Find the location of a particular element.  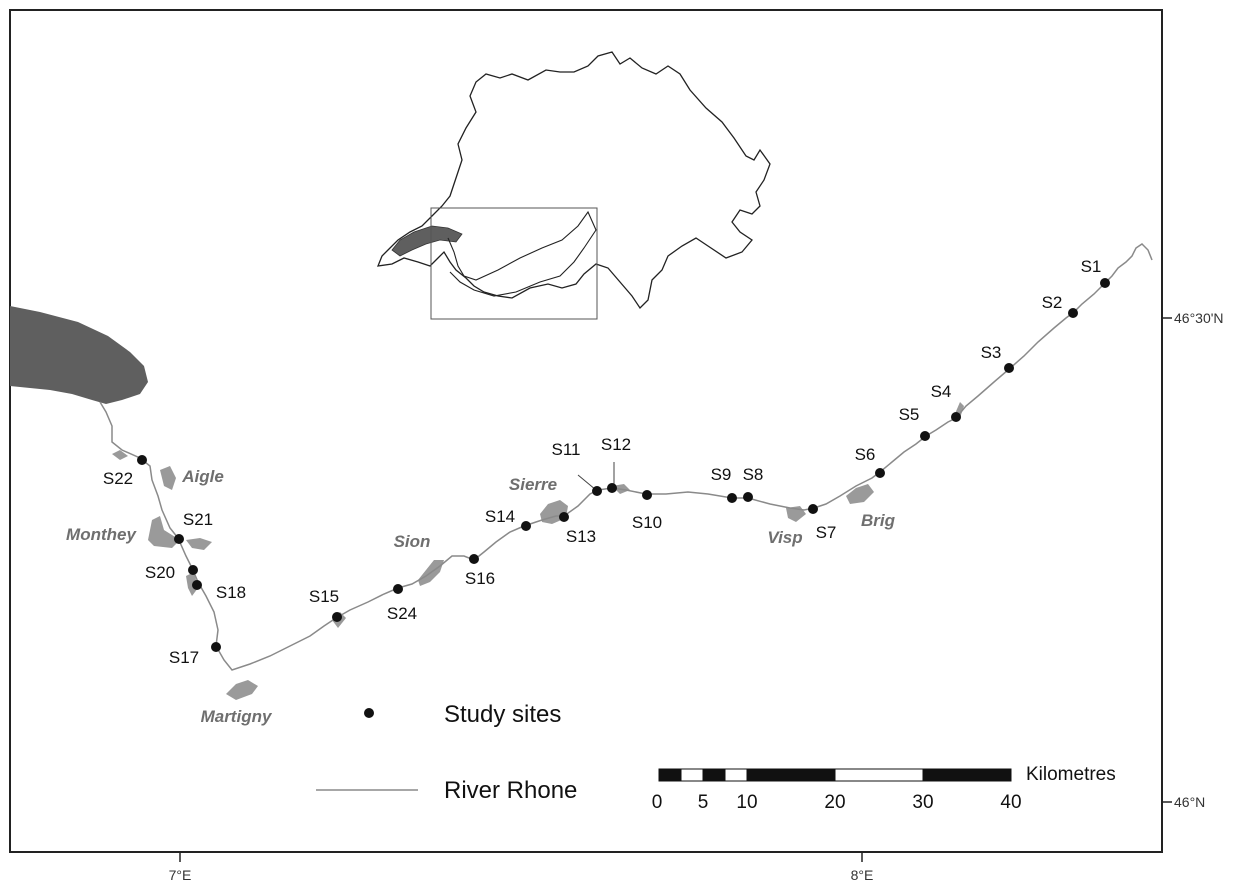

town-label-monthey: Monthey is located at coordinates (101, 534).